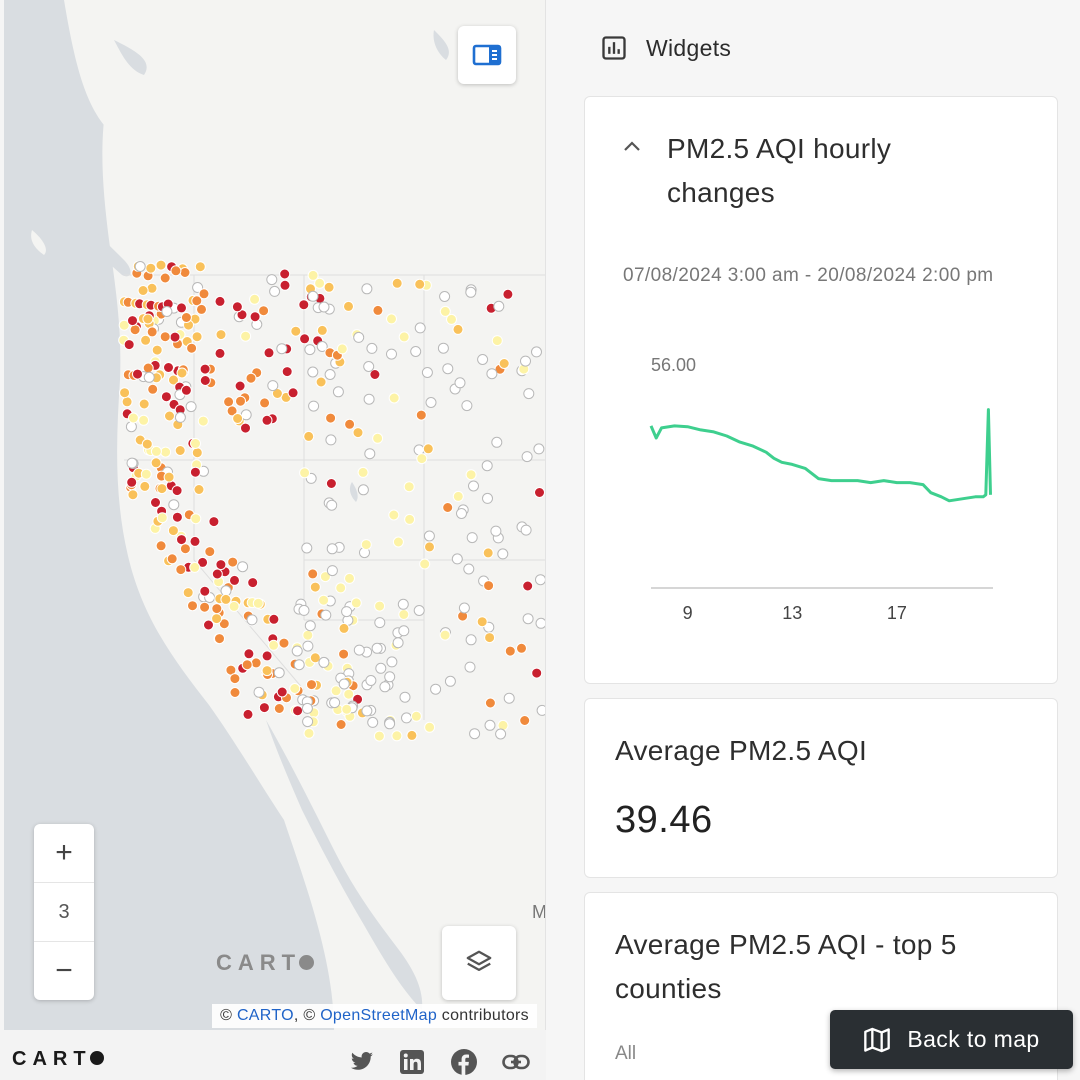 The width and height of the screenshot is (1080, 1080). I want to click on zoom-in-button: +, so click(64, 852).